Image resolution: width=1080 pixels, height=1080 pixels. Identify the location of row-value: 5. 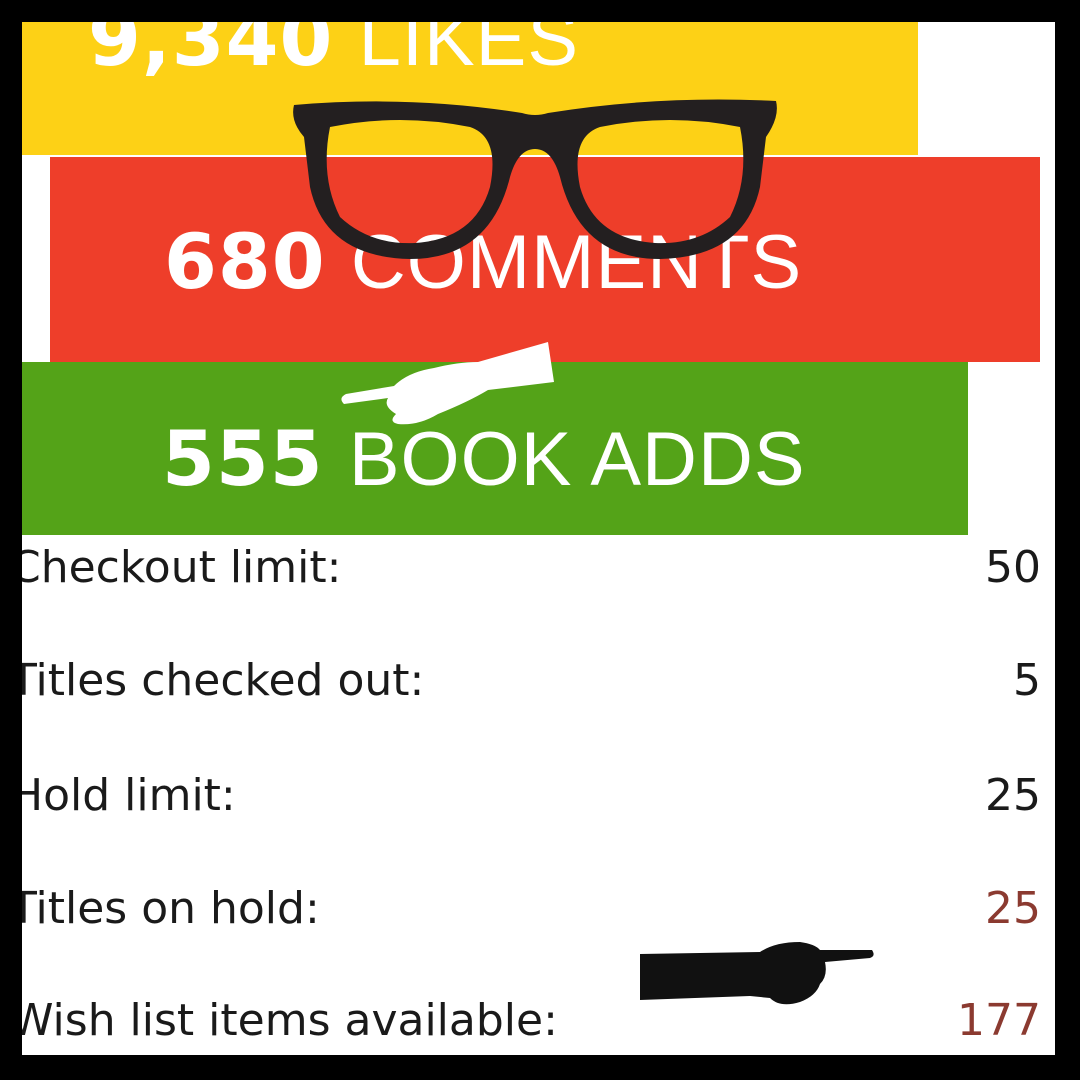
(1027, 680).